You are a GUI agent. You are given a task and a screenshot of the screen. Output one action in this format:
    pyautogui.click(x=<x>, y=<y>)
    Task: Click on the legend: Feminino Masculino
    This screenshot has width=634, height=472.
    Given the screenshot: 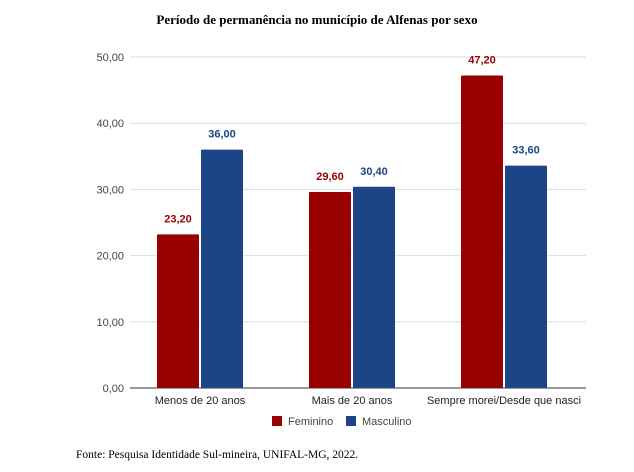 What is the action you would take?
    pyautogui.click(x=342, y=422)
    